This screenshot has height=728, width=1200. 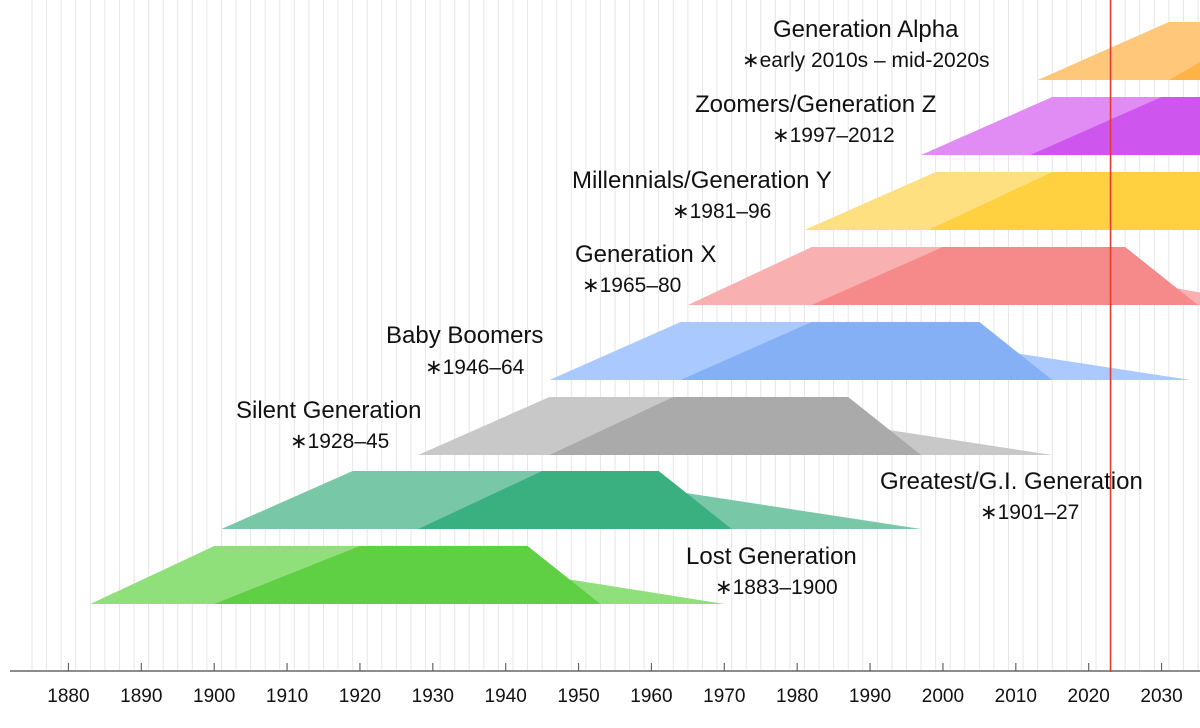 What do you see at coordinates (702, 180) in the screenshot?
I see `generation-name: Millennials/Generation Y` at bounding box center [702, 180].